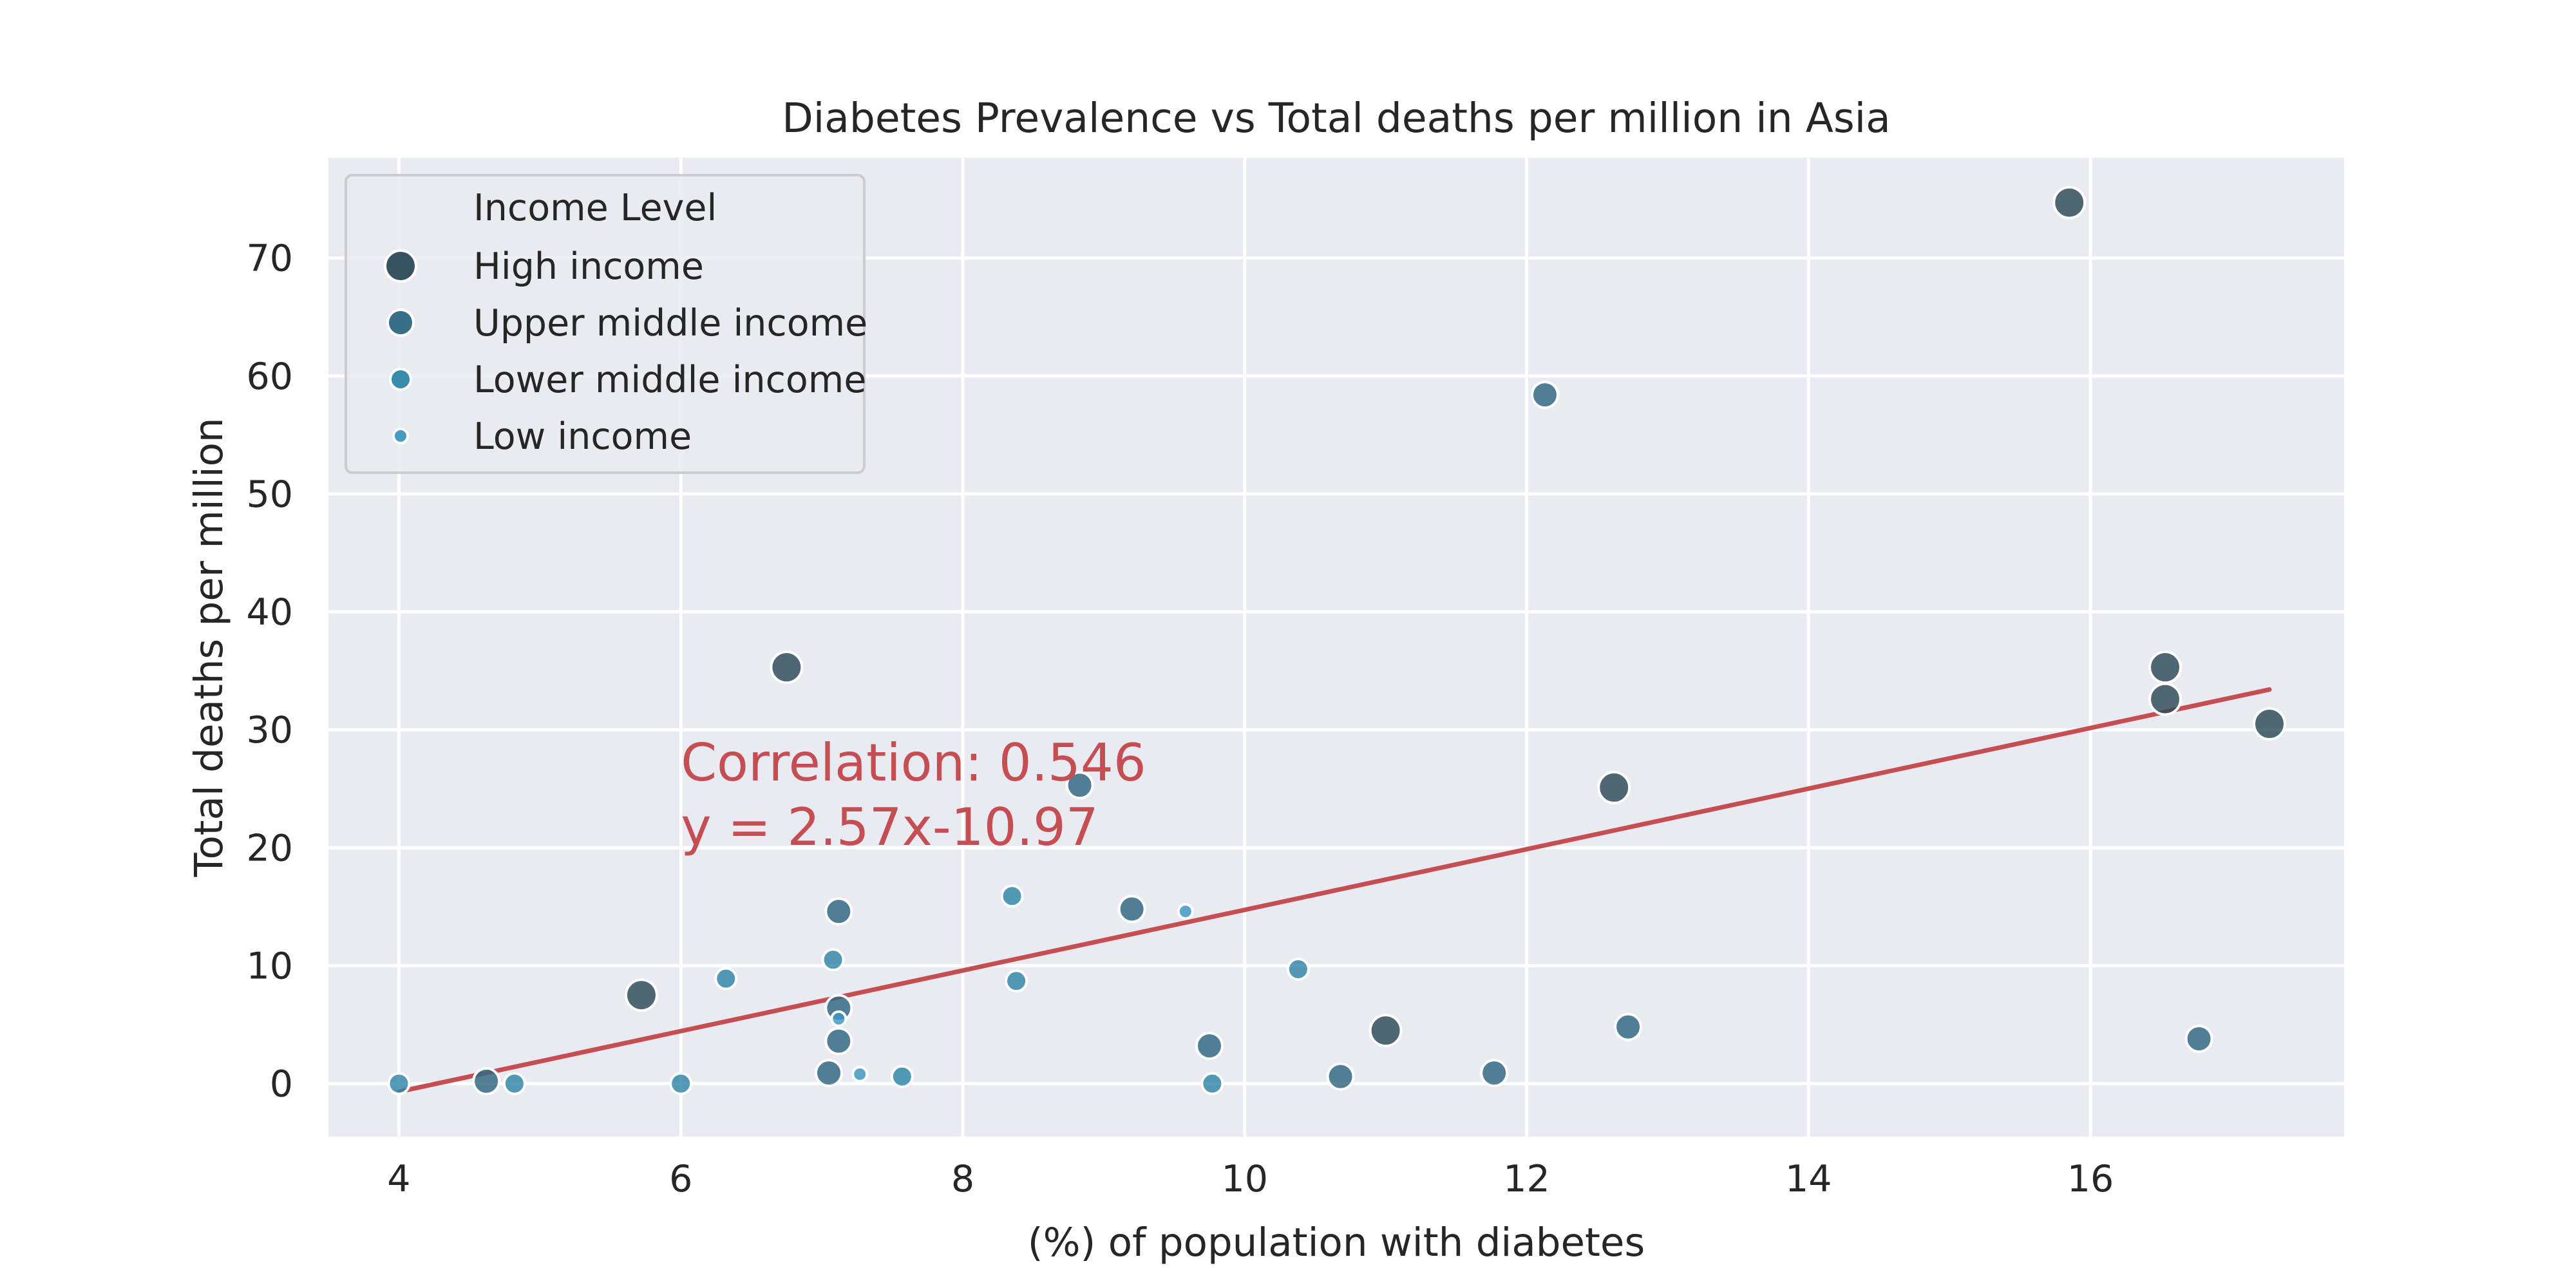 The image size is (2576, 1288). What do you see at coordinates (913, 763) in the screenshot?
I see `correlation-text: Correlation: 0.546` at bounding box center [913, 763].